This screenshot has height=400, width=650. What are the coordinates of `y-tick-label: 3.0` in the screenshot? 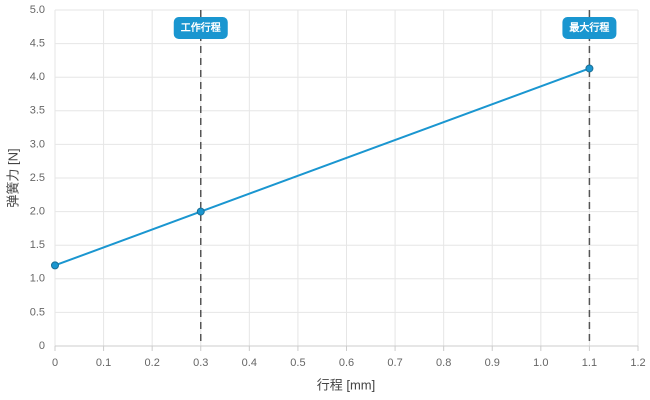 It's located at (37, 144).